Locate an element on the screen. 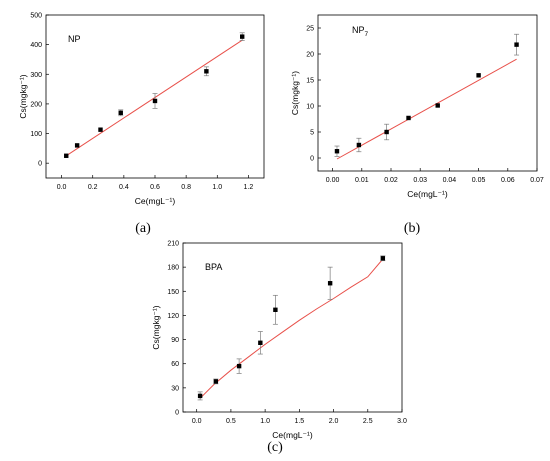 Image resolution: width=550 pixels, height=461 pixels. y-tick-label: 25 is located at coordinates (310, 29).